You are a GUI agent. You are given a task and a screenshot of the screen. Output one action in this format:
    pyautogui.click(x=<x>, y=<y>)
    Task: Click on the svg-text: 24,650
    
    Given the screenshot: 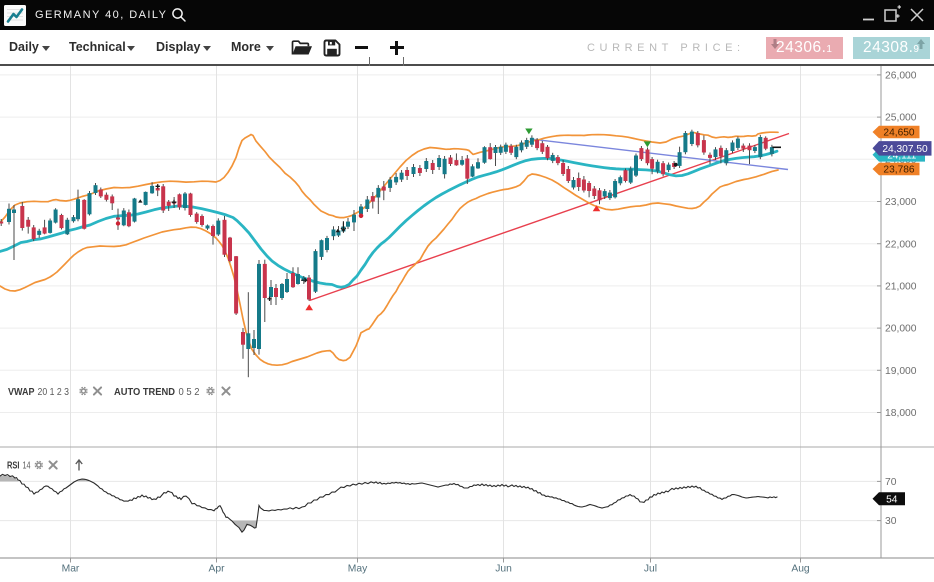 What is the action you would take?
    pyautogui.click(x=898, y=133)
    